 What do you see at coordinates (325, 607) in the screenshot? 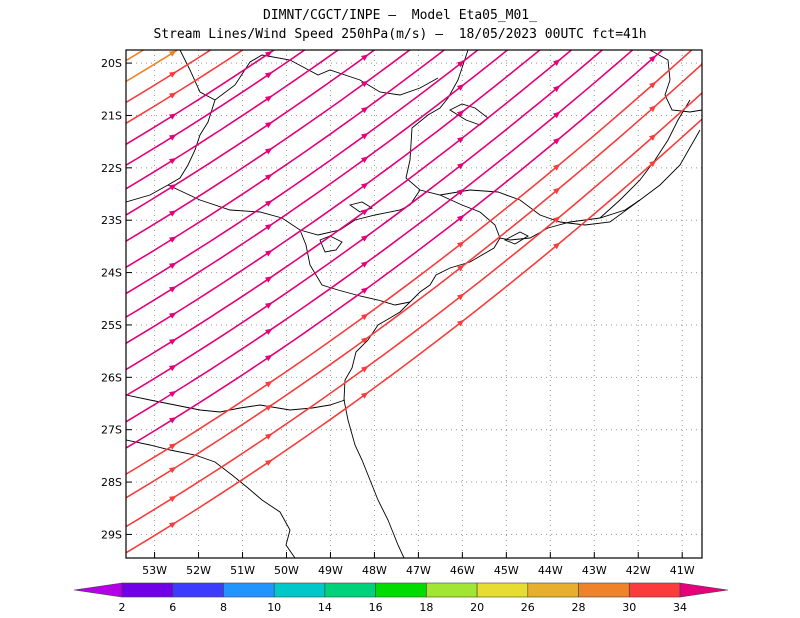
I see `colorbar-label: 14` at bounding box center [325, 607].